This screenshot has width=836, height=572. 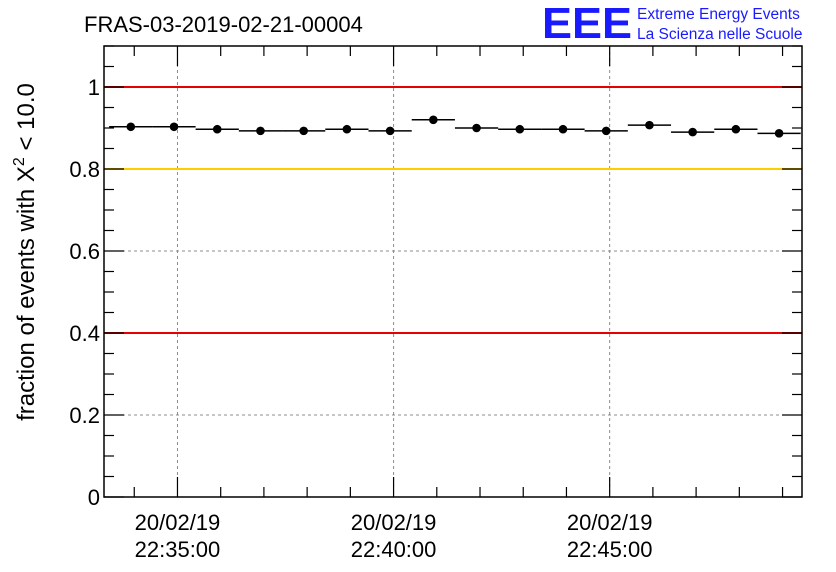 What do you see at coordinates (26, 120) in the screenshot?
I see `y-axis-label-suffix: < 10.0` at bounding box center [26, 120].